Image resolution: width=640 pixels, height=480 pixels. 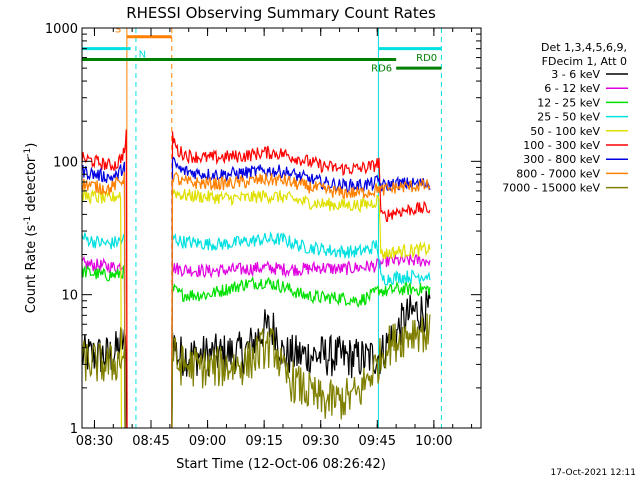 I want to click on marker-label-3: RD0, so click(x=426, y=58).